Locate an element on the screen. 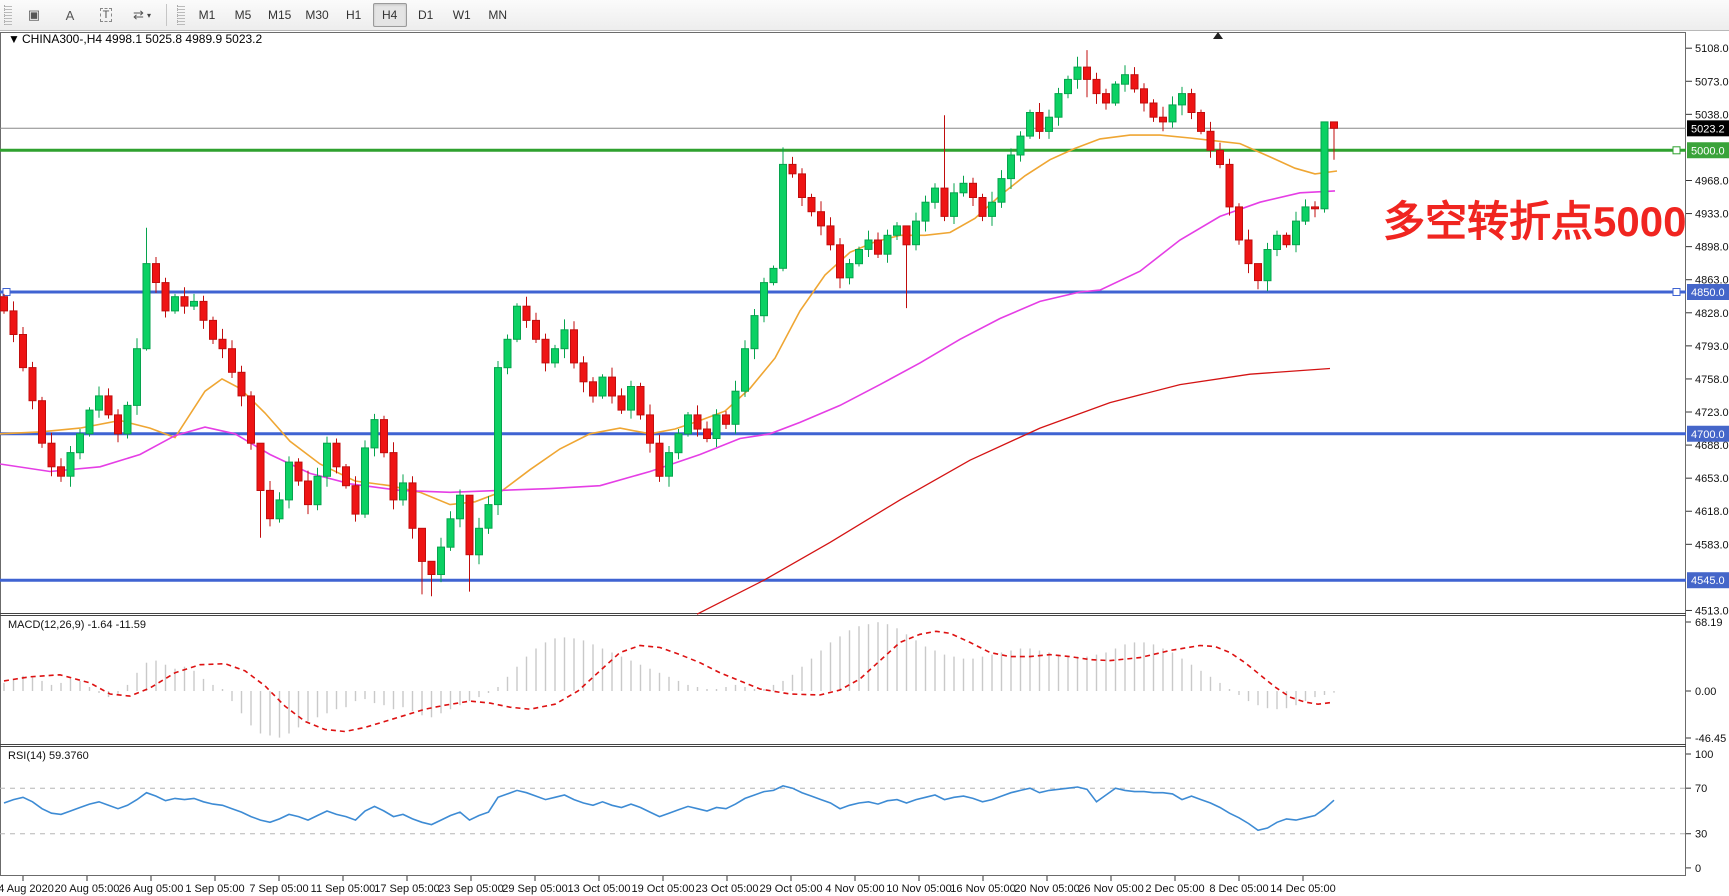 The image size is (1729, 896). date-tick-label: 26 Aug 05:00 is located at coordinates (151, 889).